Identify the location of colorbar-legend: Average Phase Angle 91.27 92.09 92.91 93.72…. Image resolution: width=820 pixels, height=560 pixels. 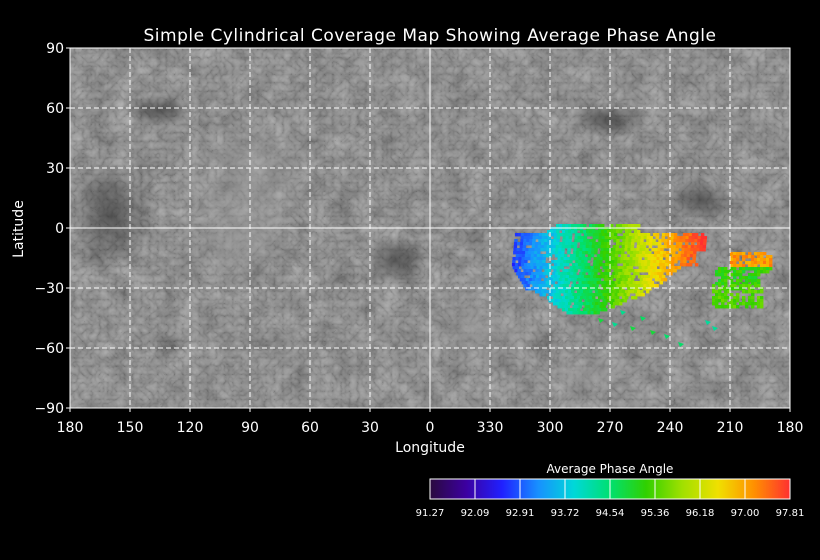
(610, 490).